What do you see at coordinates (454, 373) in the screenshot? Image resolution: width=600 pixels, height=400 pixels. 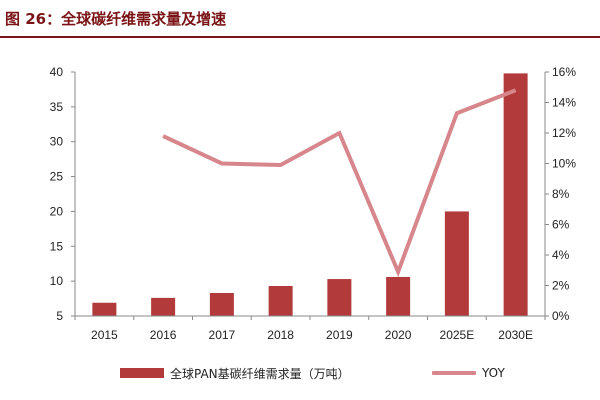 I see `legend-line-swatch` at bounding box center [454, 373].